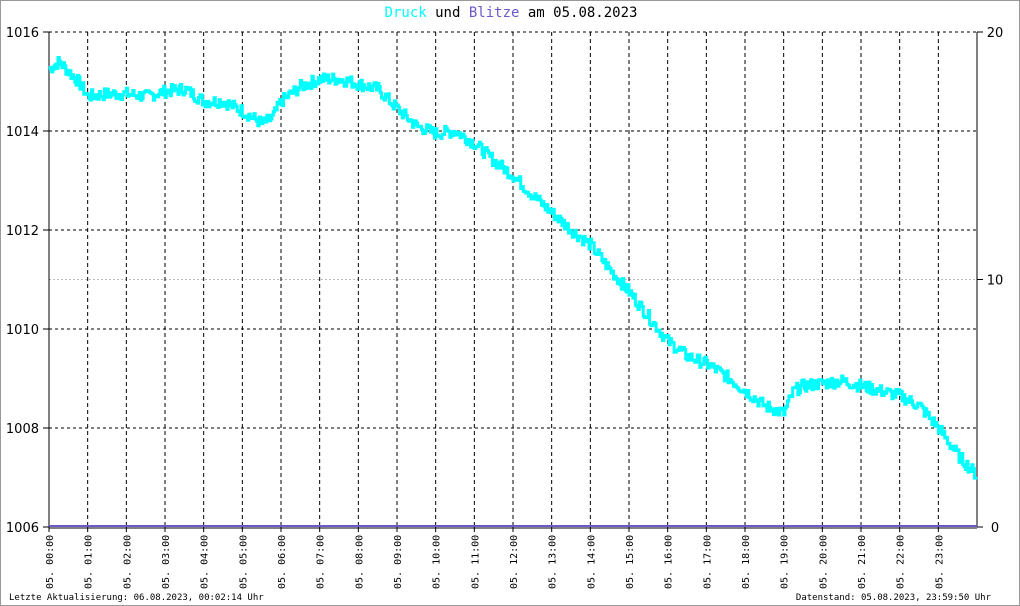 Image resolution: width=1020 pixels, height=606 pixels. I want to click on y-tick-label: 1014, so click(22, 132).